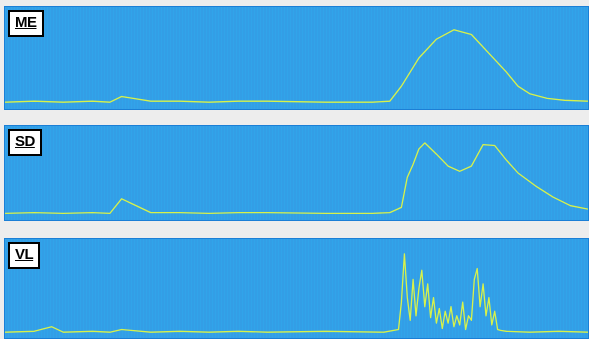 Image resolution: width=589 pixels, height=339 pixels. I want to click on me-label: ME, so click(26, 23).